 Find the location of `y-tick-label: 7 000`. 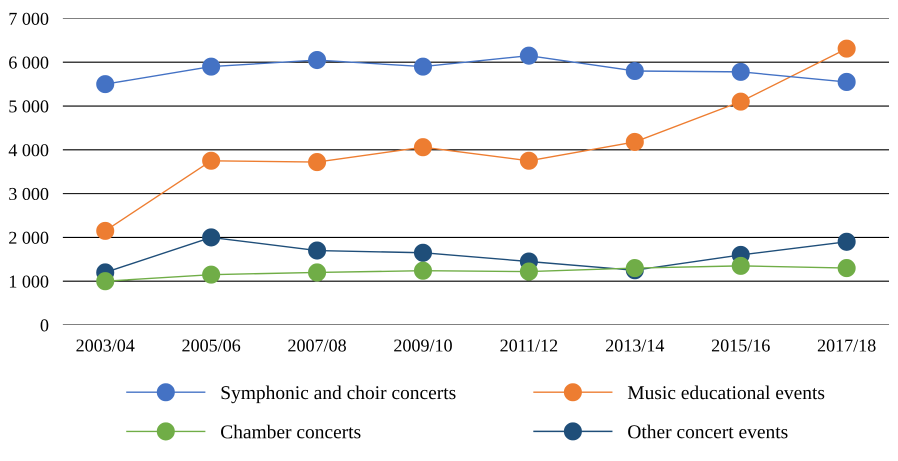

y-tick-label: 7 000 is located at coordinates (29, 18).